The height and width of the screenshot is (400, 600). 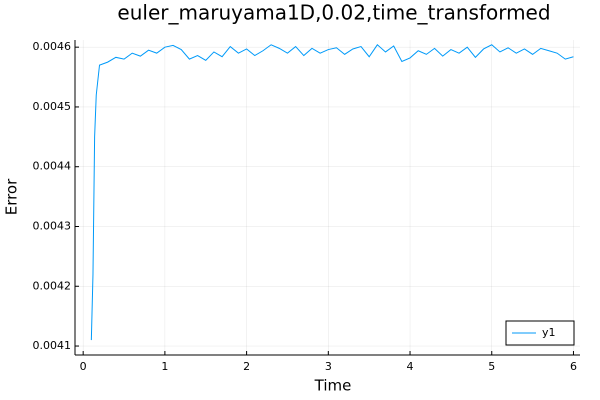 What do you see at coordinates (52, 46) in the screenshot?
I see `y-tick-label: 0.0046` at bounding box center [52, 46].